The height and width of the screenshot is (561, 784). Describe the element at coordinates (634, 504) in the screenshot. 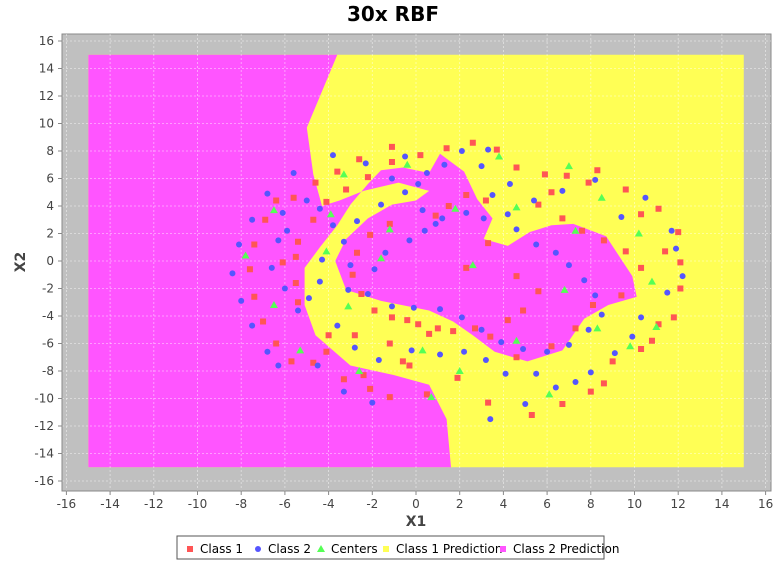

I see `x-tick-label: 10` at that location.